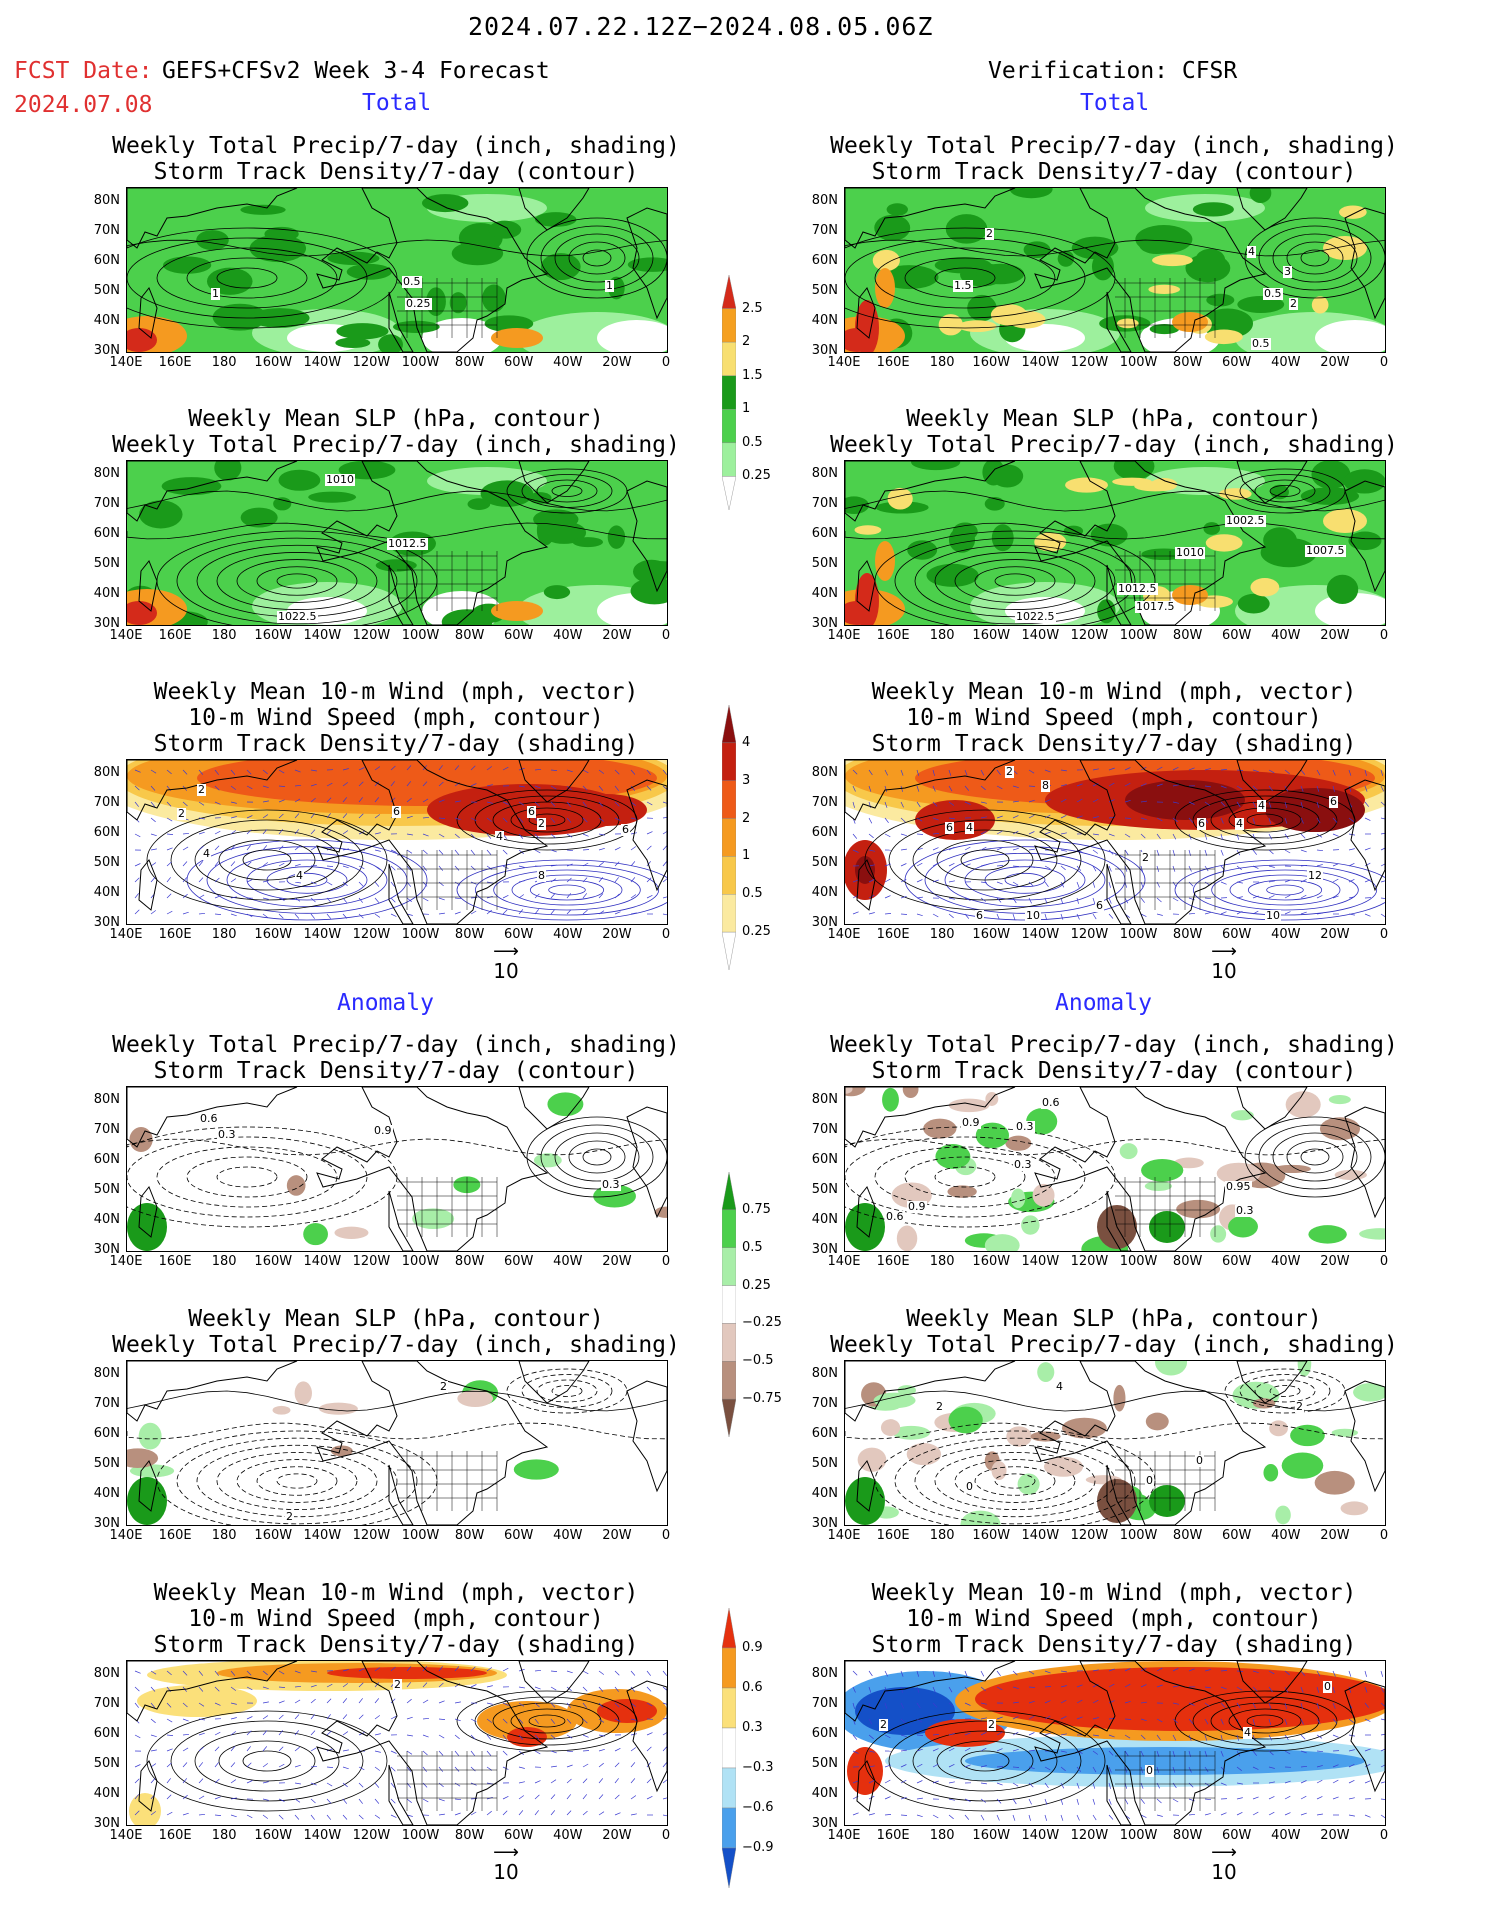 Image resolution: width=1487 pixels, height=1925 pixels. I want to click on lat-tick-label: 50N, so click(824, 862).